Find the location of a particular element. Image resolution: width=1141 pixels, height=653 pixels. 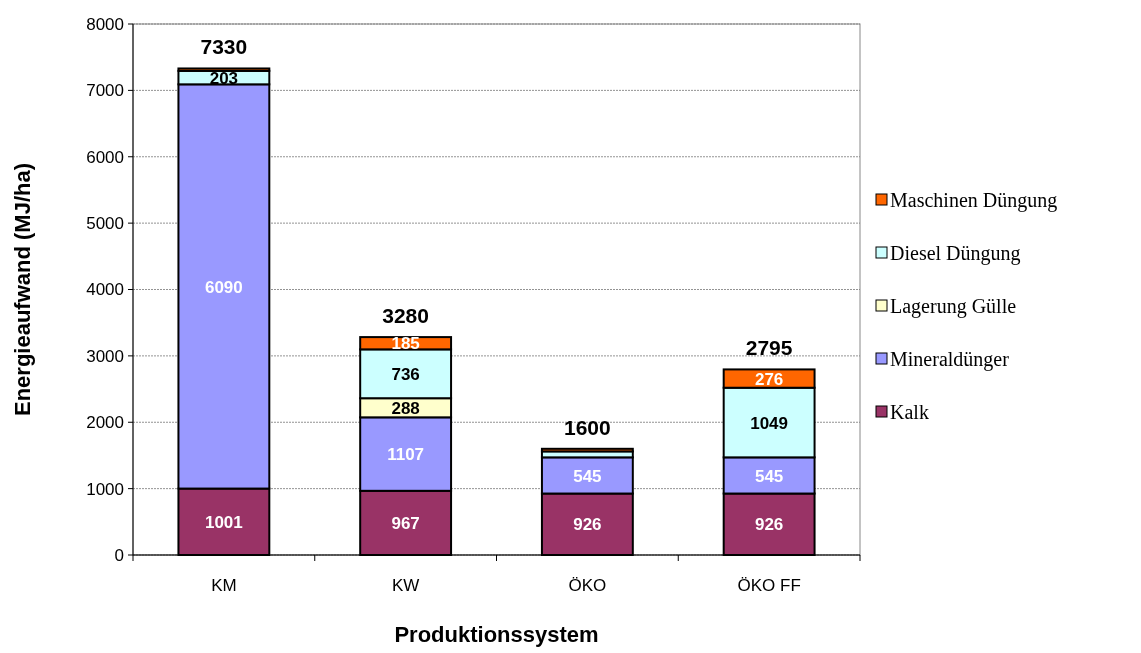

legend-label: Lagerung Gülle is located at coordinates (953, 306).